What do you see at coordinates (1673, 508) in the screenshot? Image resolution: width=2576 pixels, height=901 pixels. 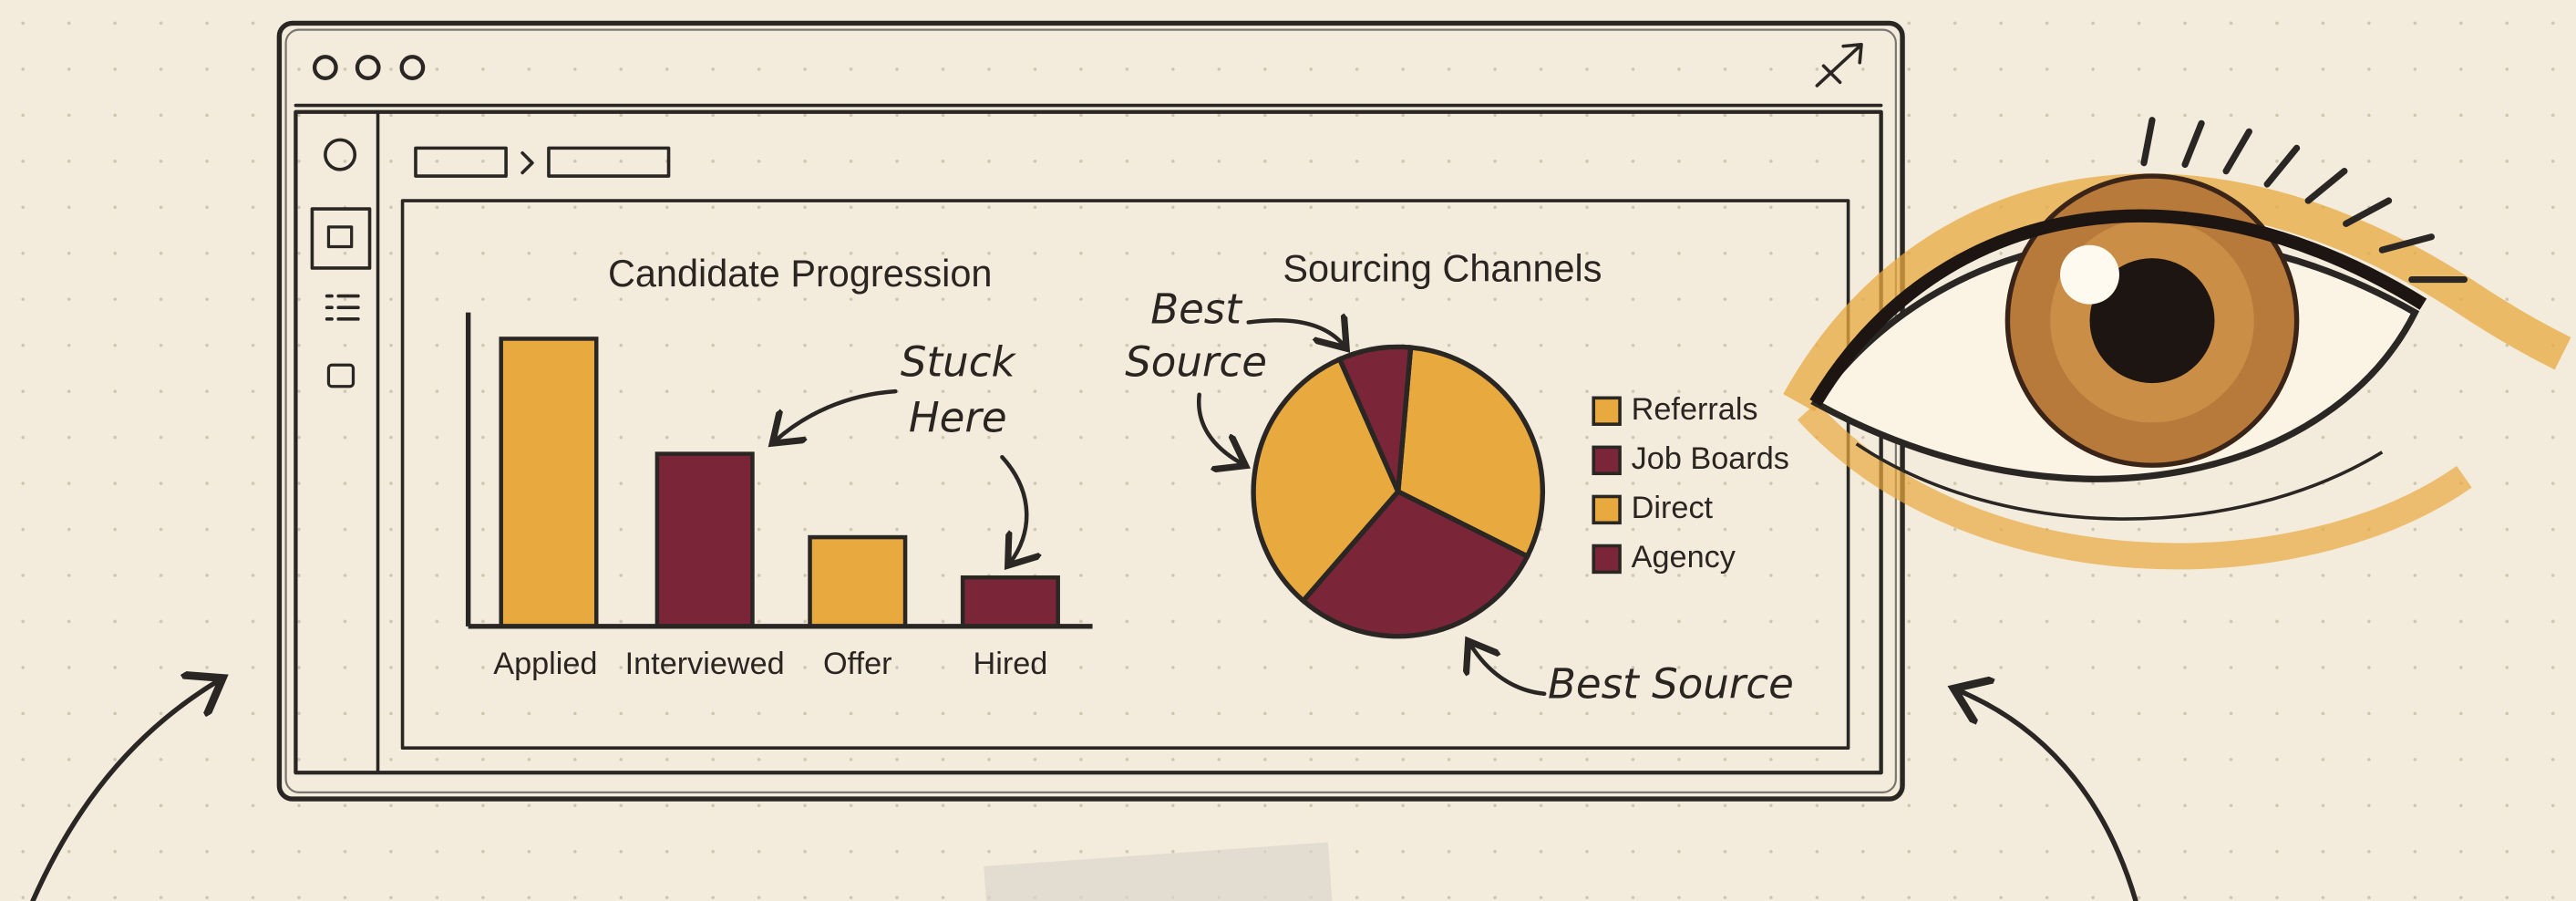 I see `legend-label: Direct` at bounding box center [1673, 508].